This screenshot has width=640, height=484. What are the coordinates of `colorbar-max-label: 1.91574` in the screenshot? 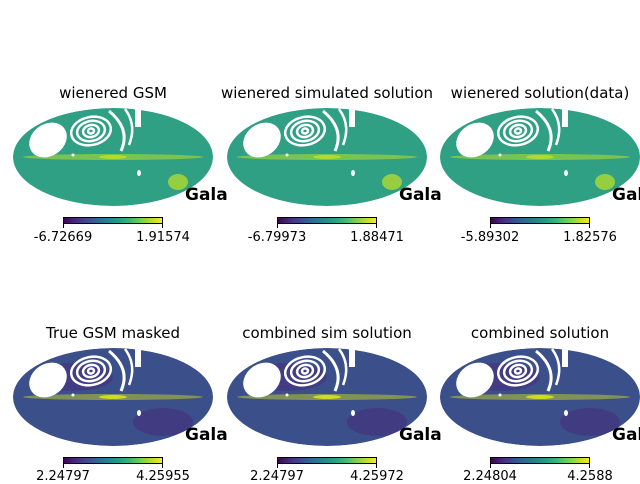 It's located at (163, 237).